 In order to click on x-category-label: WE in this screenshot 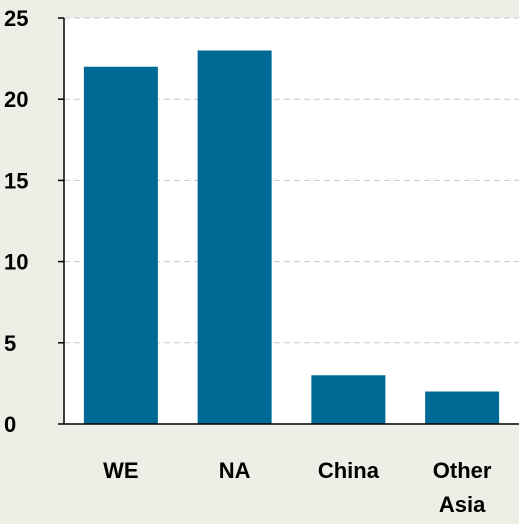, I will do `click(120, 470)`.